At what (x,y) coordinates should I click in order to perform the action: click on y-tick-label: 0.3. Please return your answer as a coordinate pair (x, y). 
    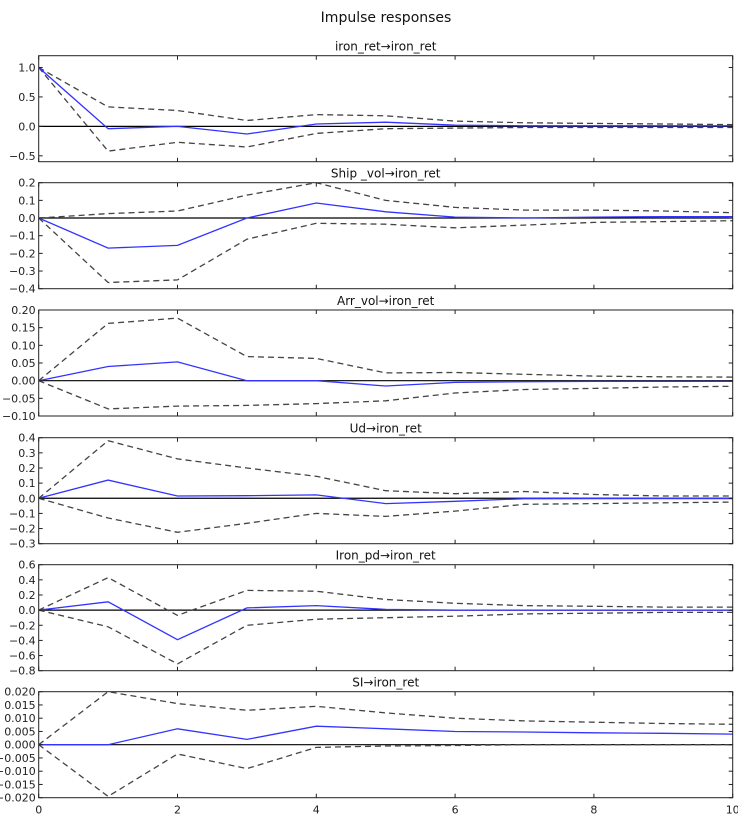
    Looking at the image, I should click on (27, 453).